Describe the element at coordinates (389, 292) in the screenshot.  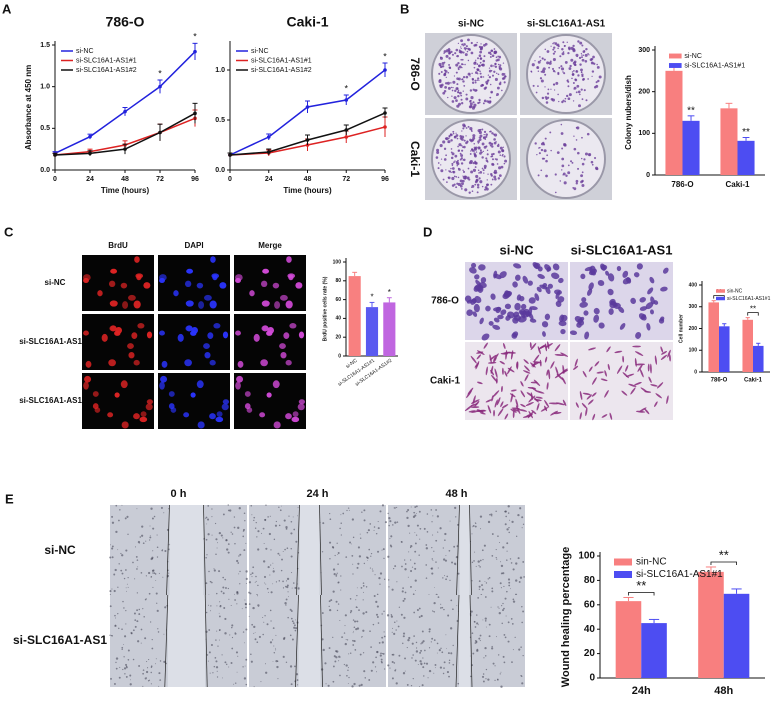
I see `significance: *` at that location.